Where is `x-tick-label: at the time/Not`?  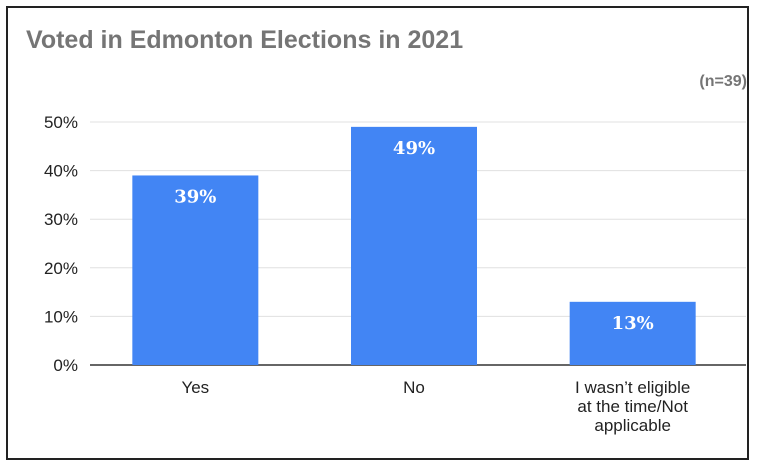 x-tick-label: at the time/Not is located at coordinates (632, 406).